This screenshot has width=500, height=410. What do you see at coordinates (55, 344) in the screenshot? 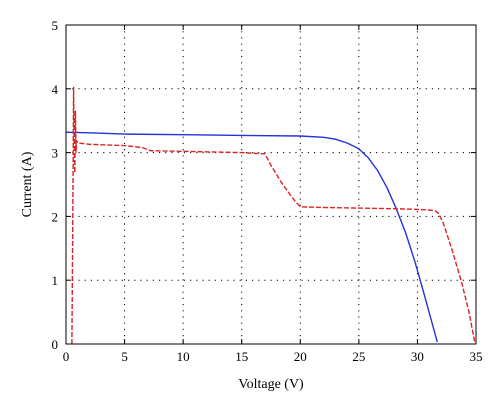
I see `y-tick-label: 0` at bounding box center [55, 344].